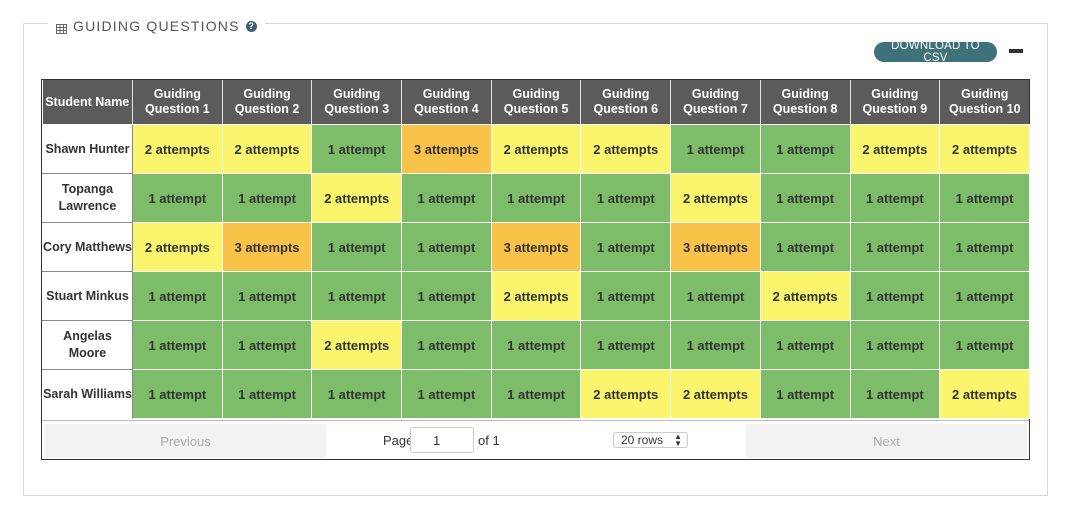  I want to click on rows-per-page-select: 20 rows ▲ ▼, so click(650, 440).